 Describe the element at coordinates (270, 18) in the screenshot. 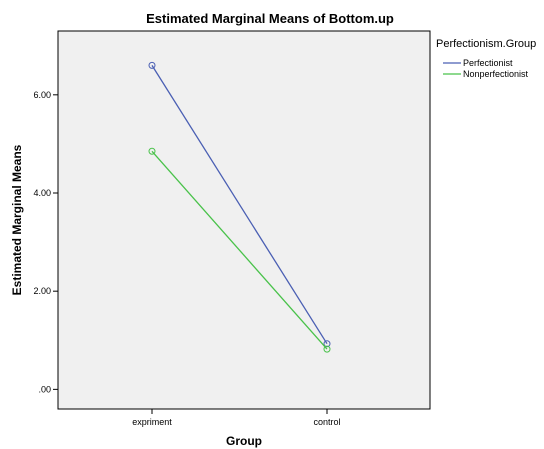

I see `chart-title: Estimated Marginal Means of Bottom.up` at that location.